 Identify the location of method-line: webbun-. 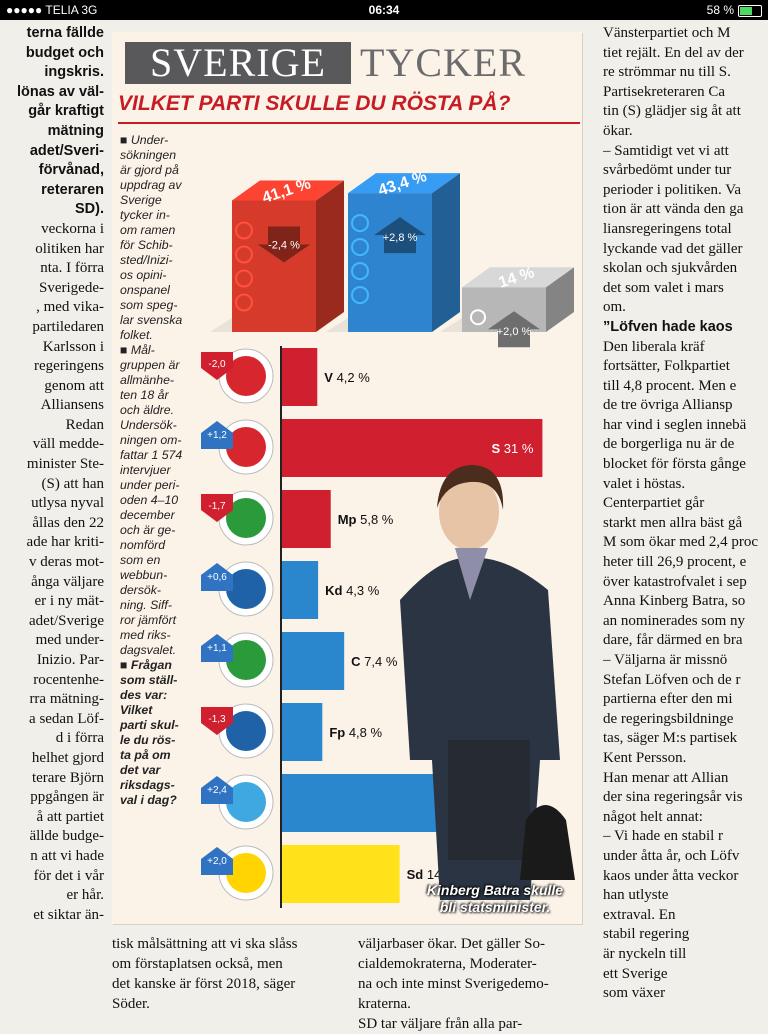
(144, 575).